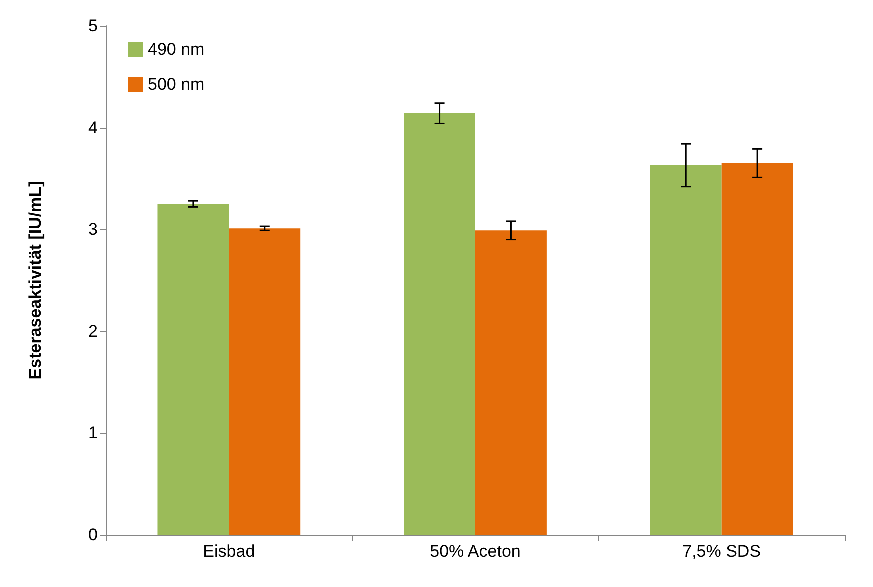 The image size is (873, 587). What do you see at coordinates (475, 551) in the screenshot?
I see `x-tick-label: 50% Aceton` at bounding box center [475, 551].